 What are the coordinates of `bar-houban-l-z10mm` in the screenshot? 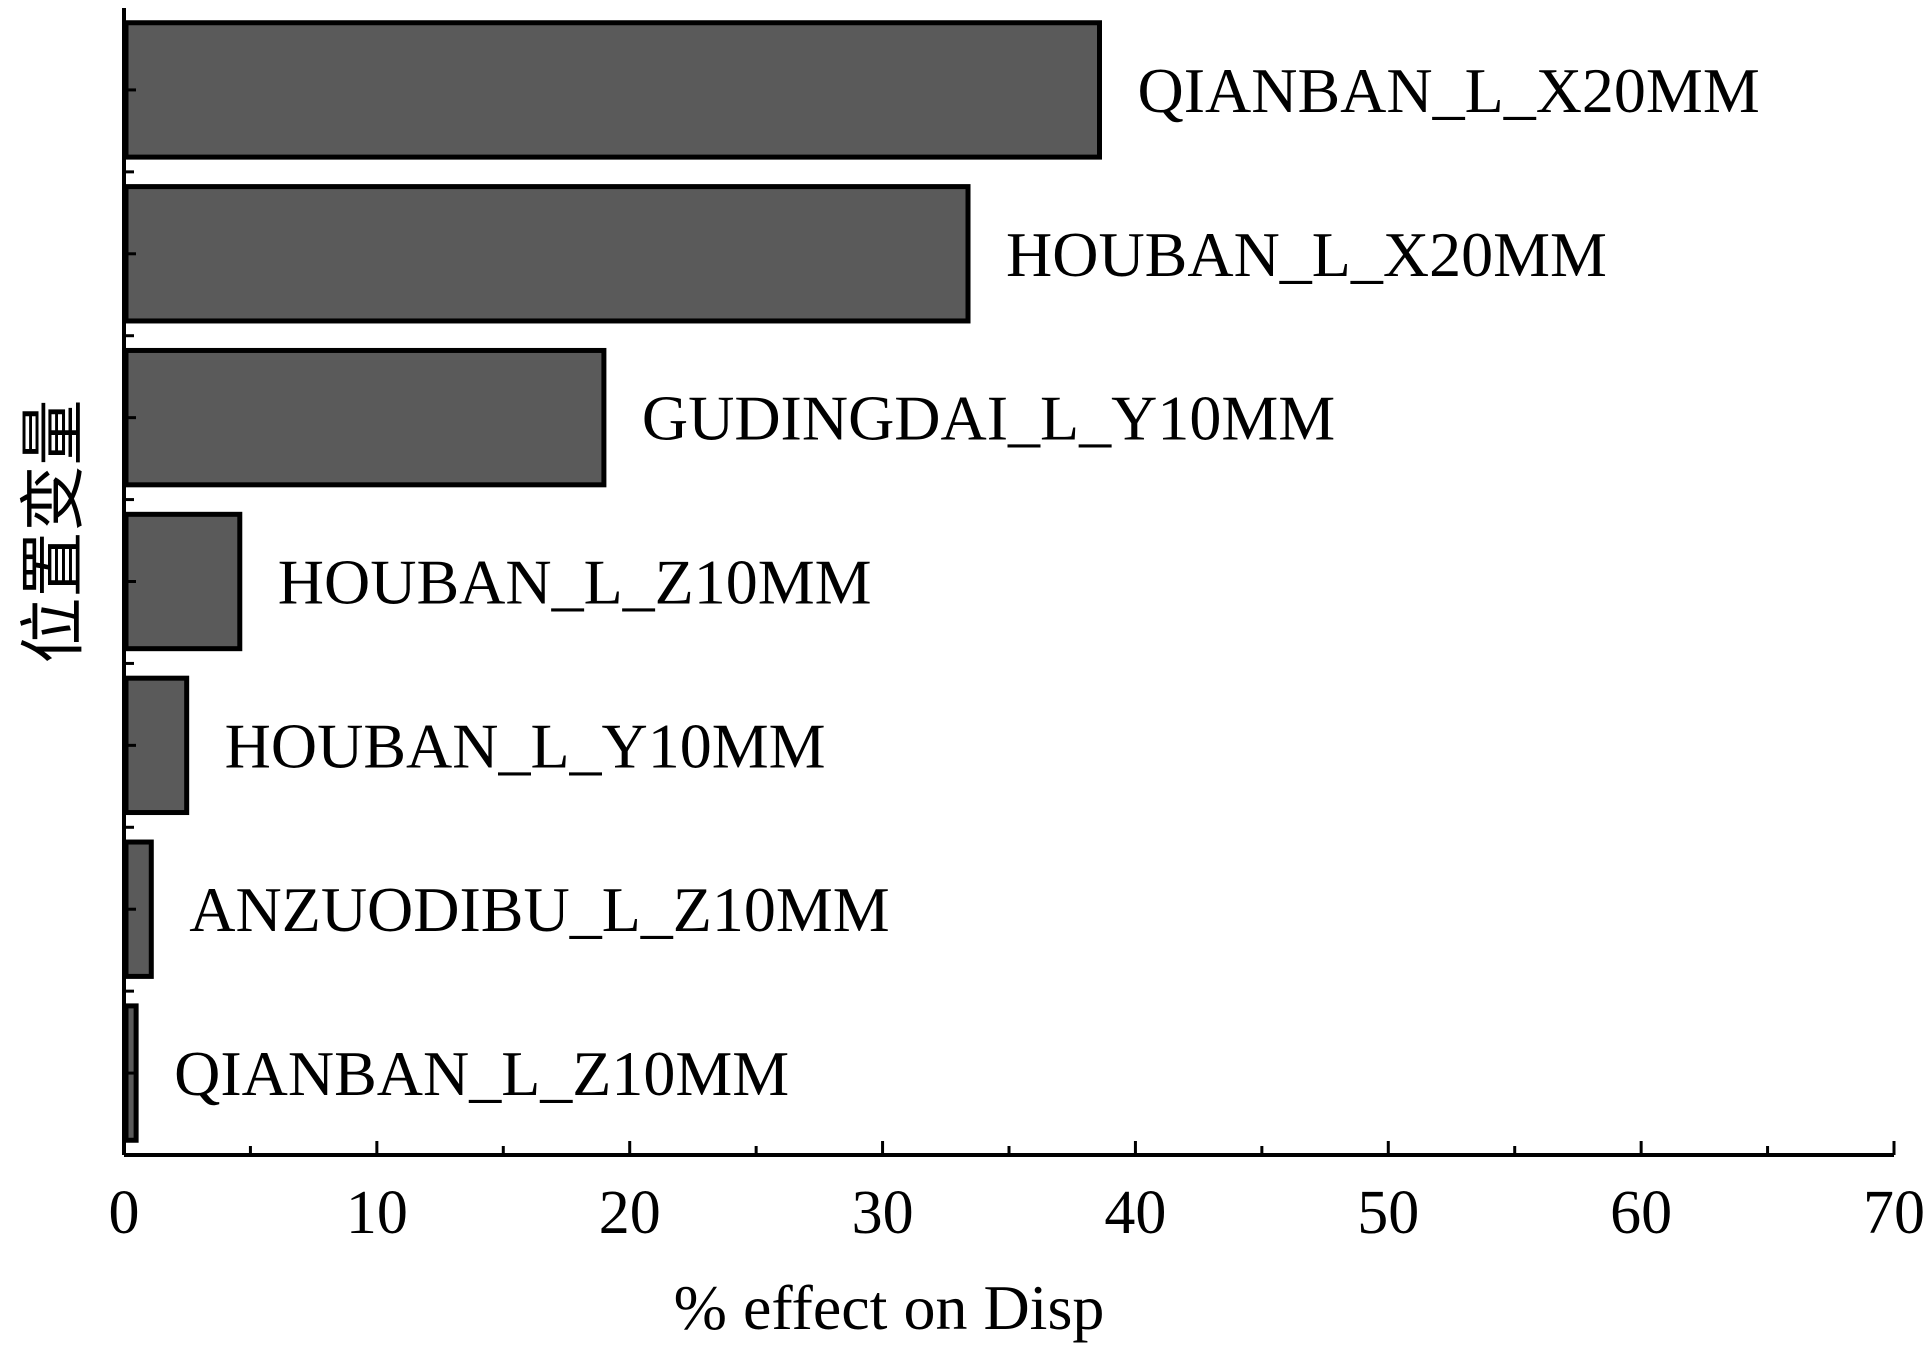 It's located at (183, 581).